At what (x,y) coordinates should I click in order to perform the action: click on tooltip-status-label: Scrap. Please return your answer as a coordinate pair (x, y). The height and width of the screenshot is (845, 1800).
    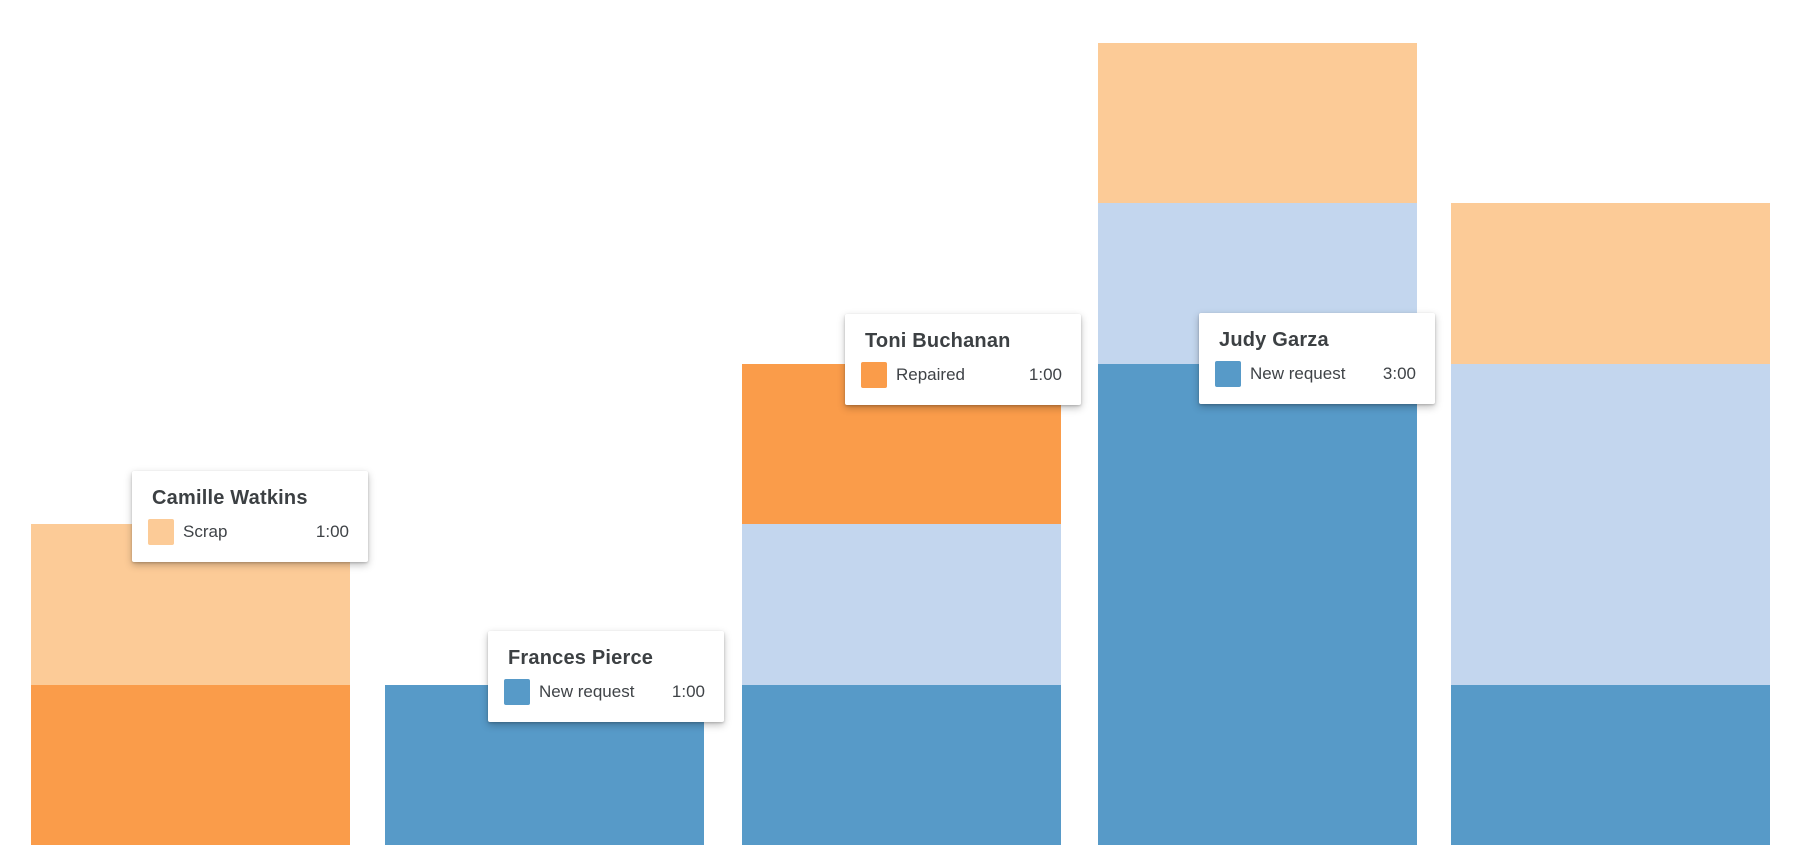
    Looking at the image, I should click on (205, 531).